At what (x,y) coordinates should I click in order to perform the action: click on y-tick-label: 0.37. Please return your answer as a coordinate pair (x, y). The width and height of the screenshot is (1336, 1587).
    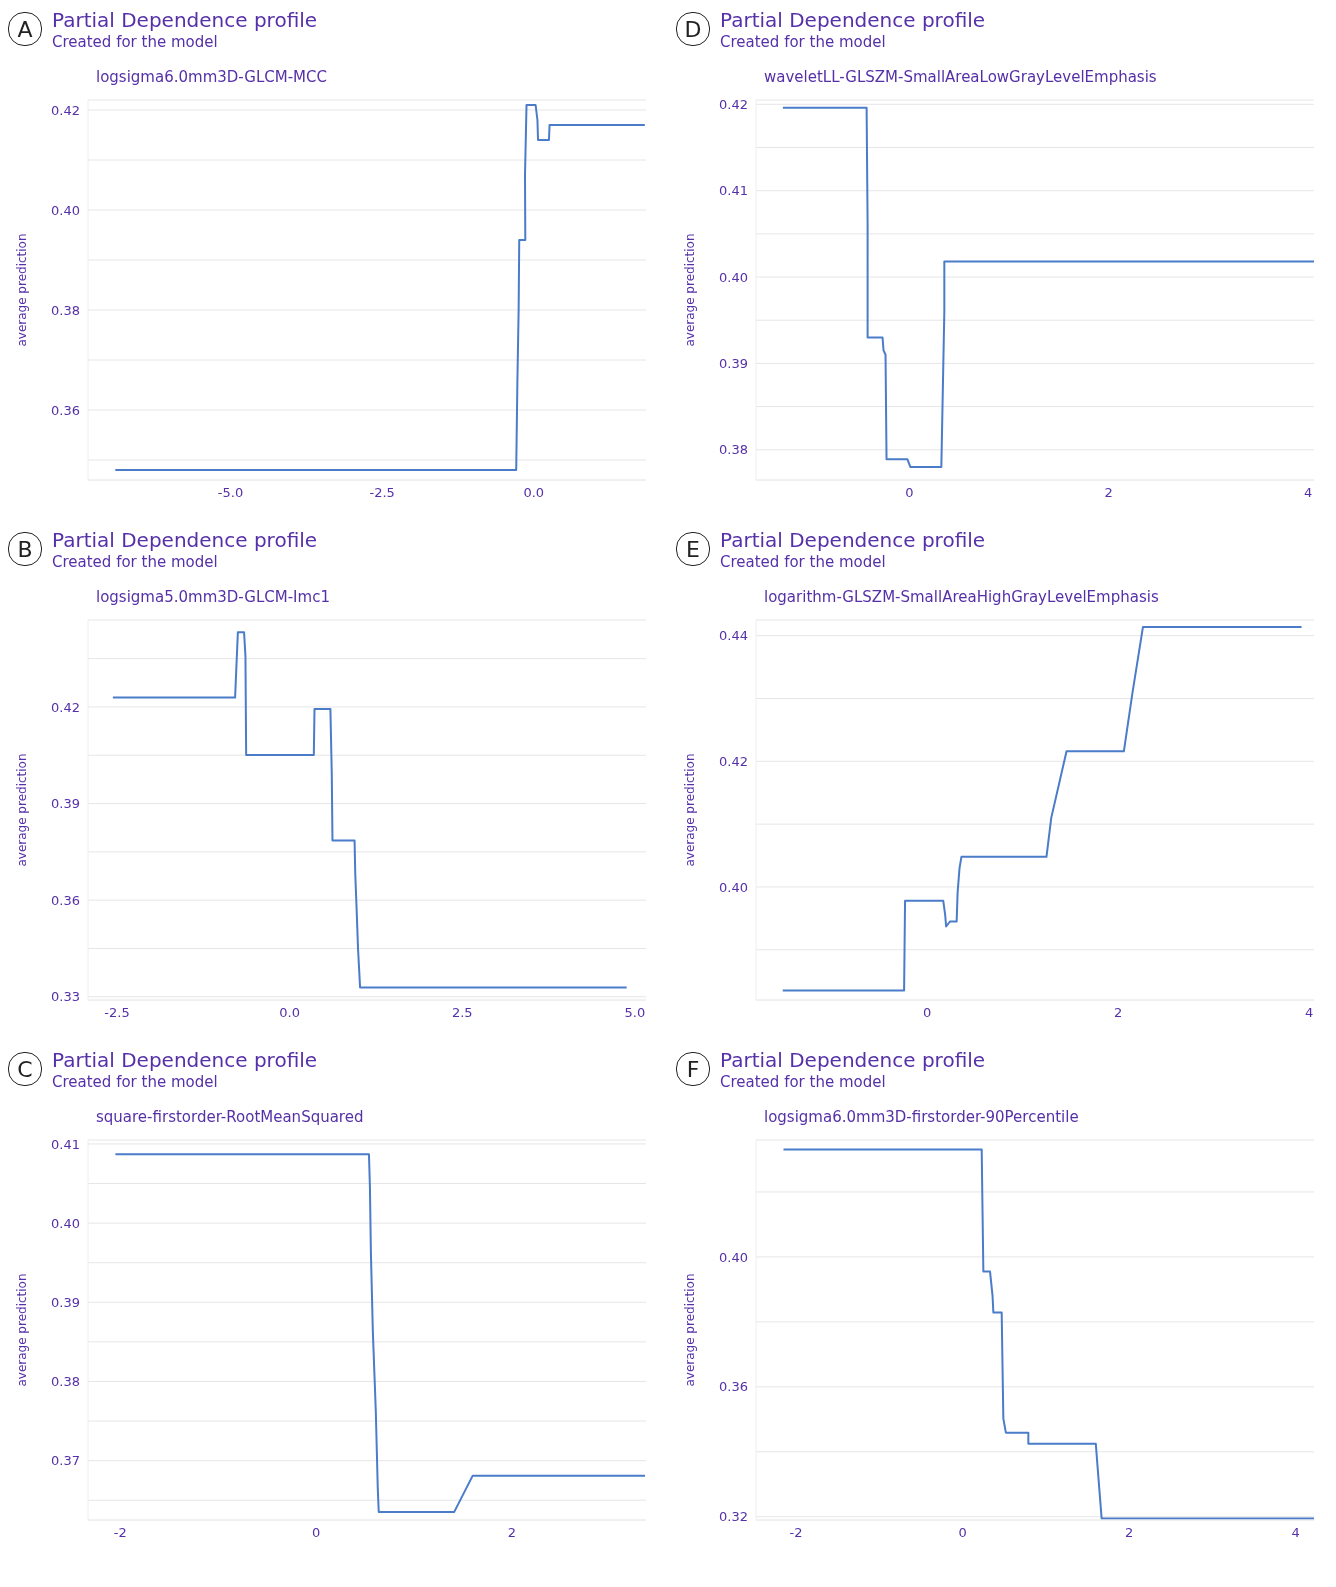
    Looking at the image, I should click on (65, 1461).